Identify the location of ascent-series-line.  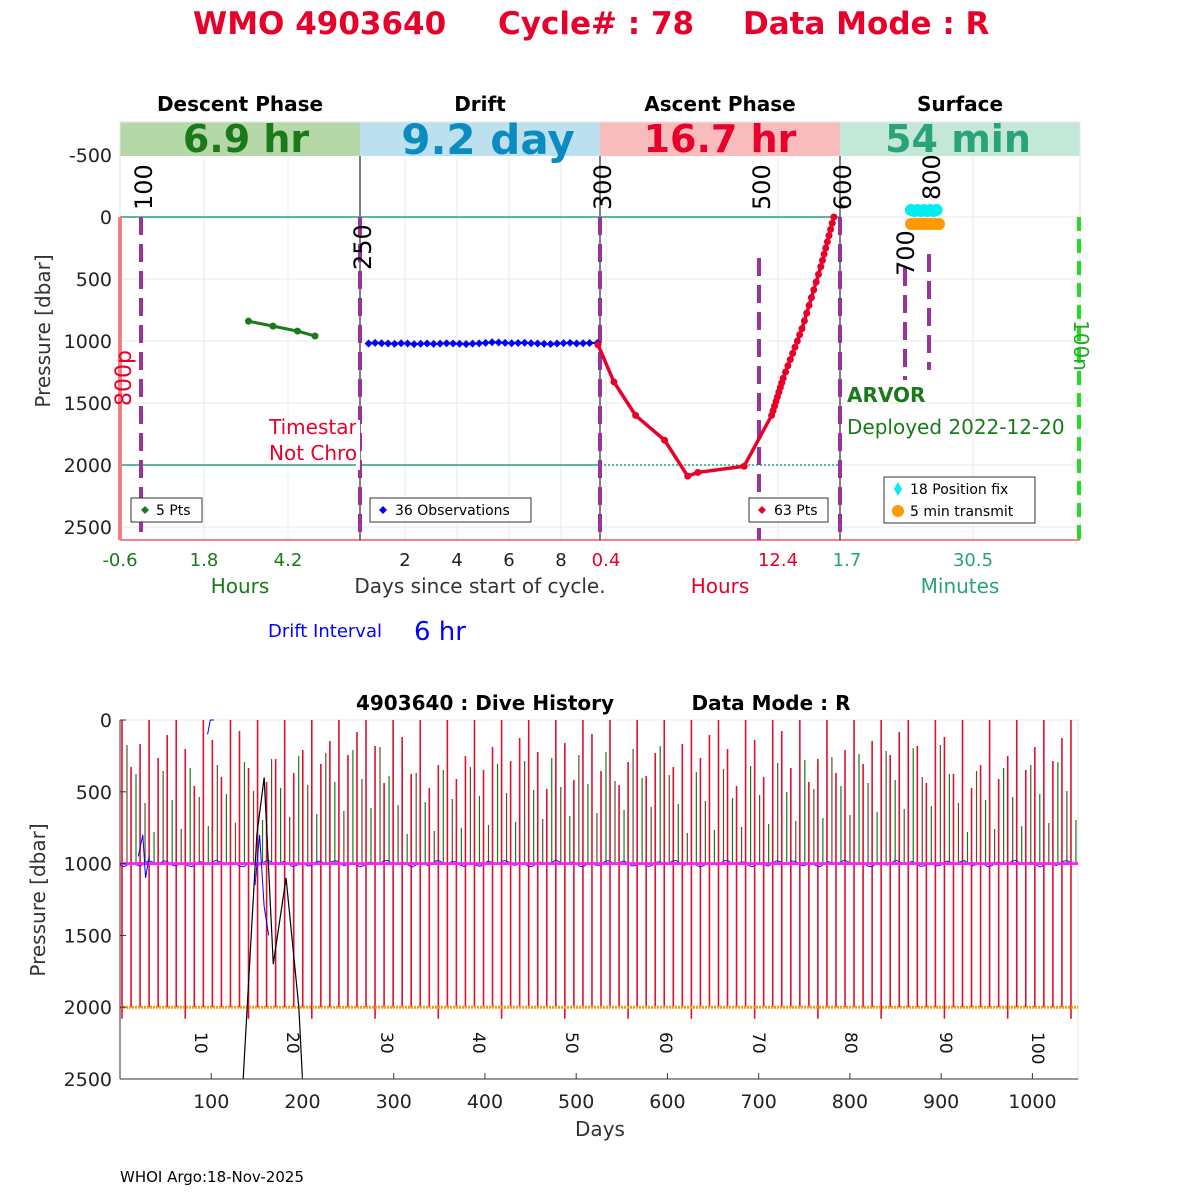
(716, 347).